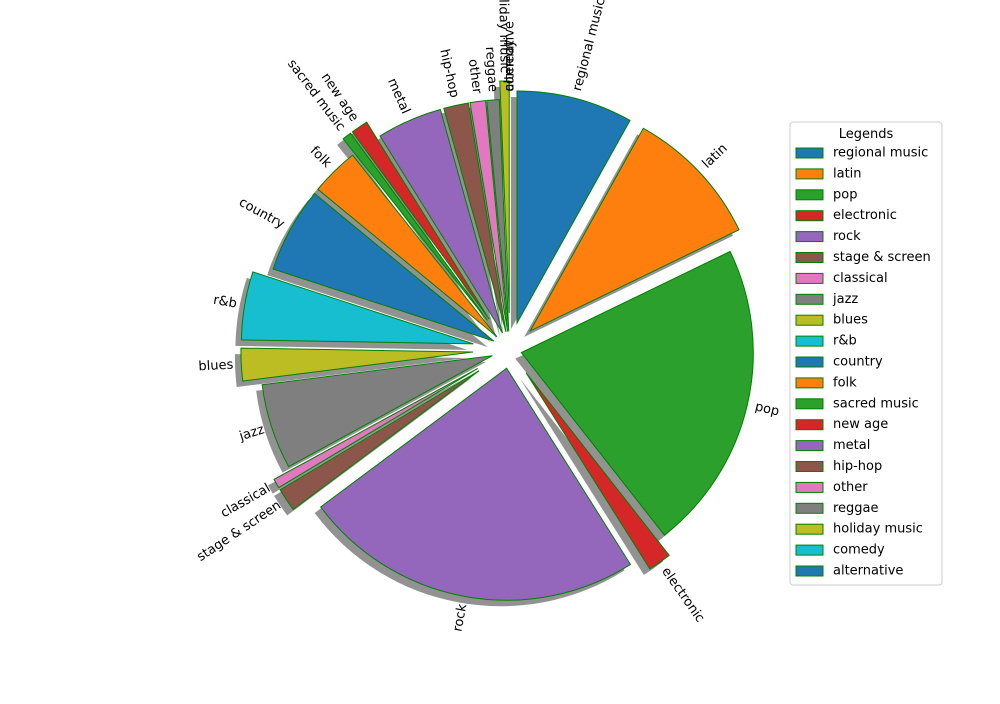 This screenshot has width=1000, height=704. What do you see at coordinates (225, 302) in the screenshot?
I see `slice-label-randb: r&b` at bounding box center [225, 302].